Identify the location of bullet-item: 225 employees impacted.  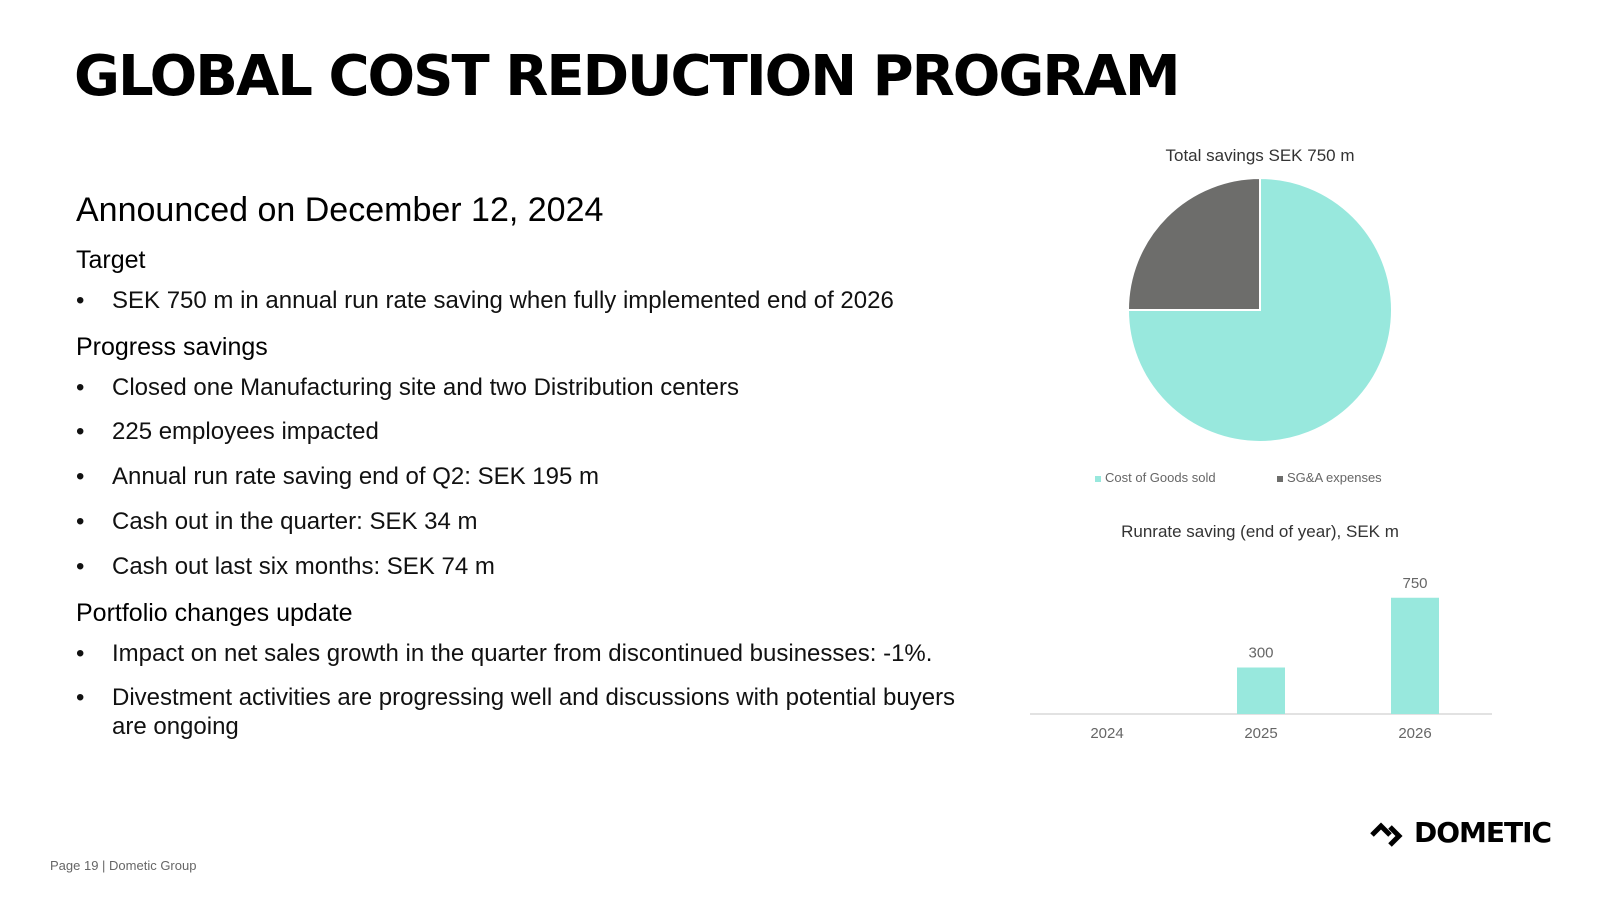
(526, 432).